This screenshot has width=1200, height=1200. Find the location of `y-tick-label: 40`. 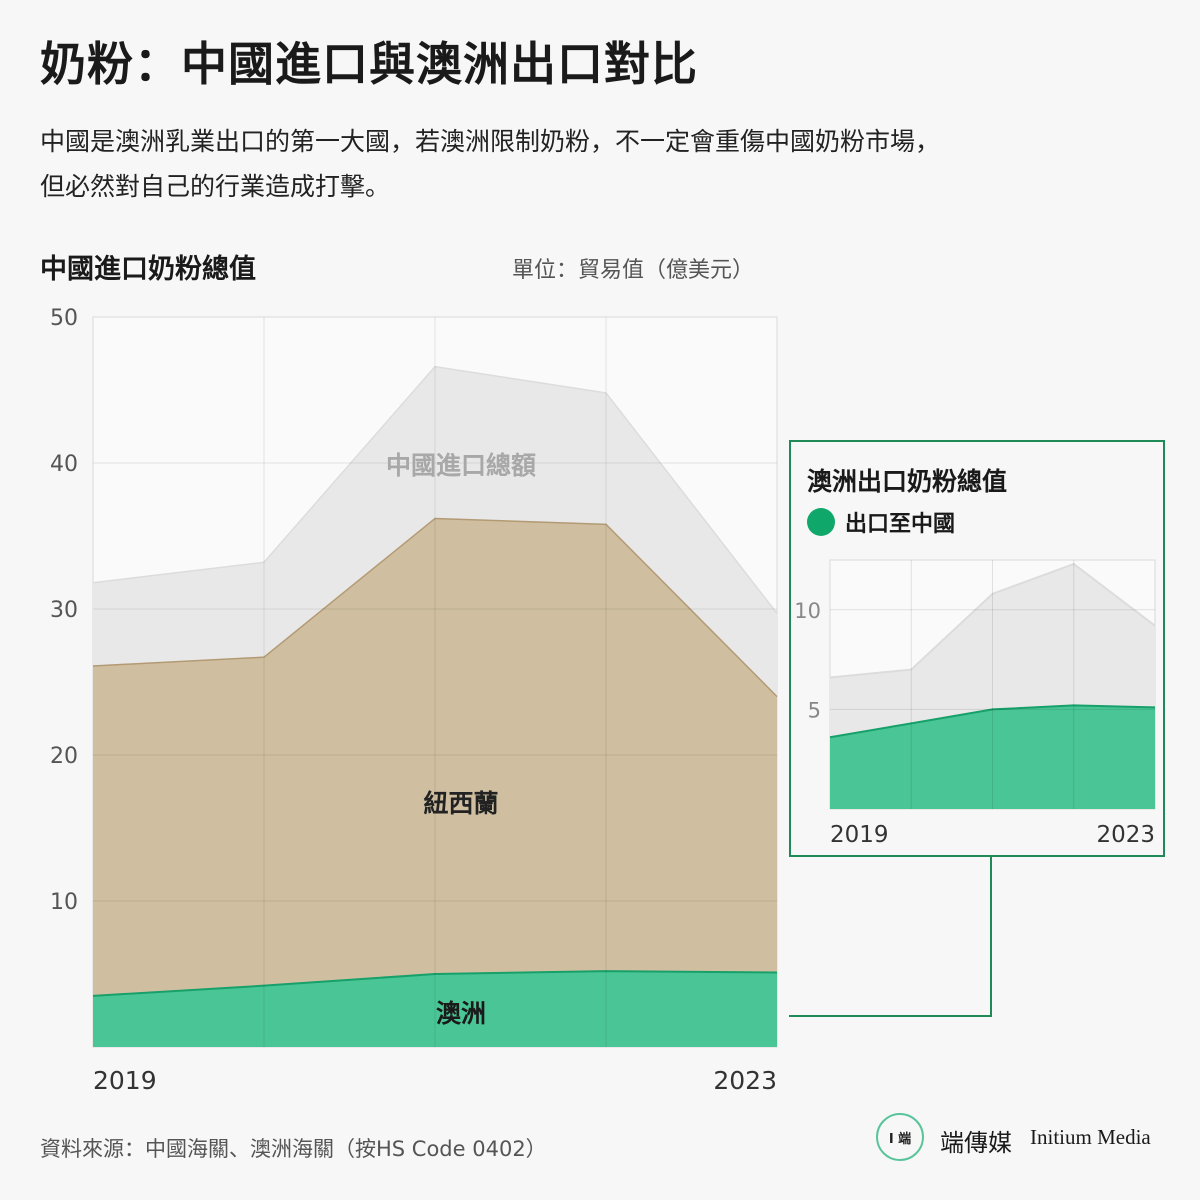

y-tick-label: 40 is located at coordinates (64, 464).